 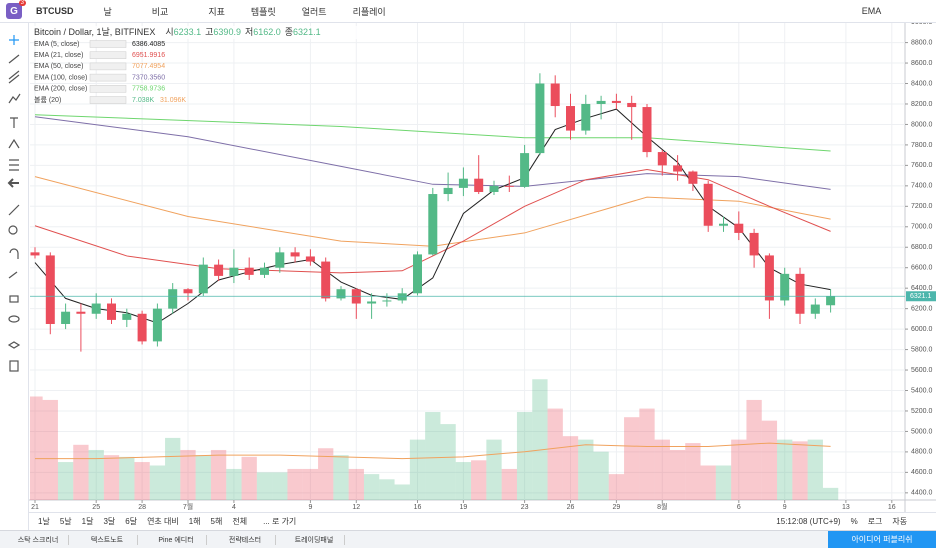 What do you see at coordinates (356, 507) in the screenshot?
I see `x-tick-label: 12` at bounding box center [356, 507].